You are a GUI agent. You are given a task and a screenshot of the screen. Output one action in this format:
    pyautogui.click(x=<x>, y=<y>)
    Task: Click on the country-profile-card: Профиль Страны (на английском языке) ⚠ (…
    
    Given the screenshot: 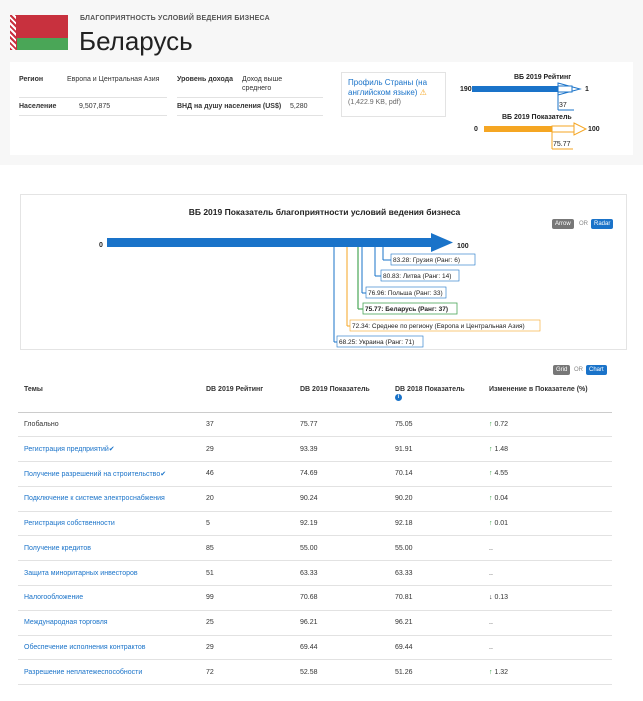 What is the action you would take?
    pyautogui.click(x=393, y=94)
    